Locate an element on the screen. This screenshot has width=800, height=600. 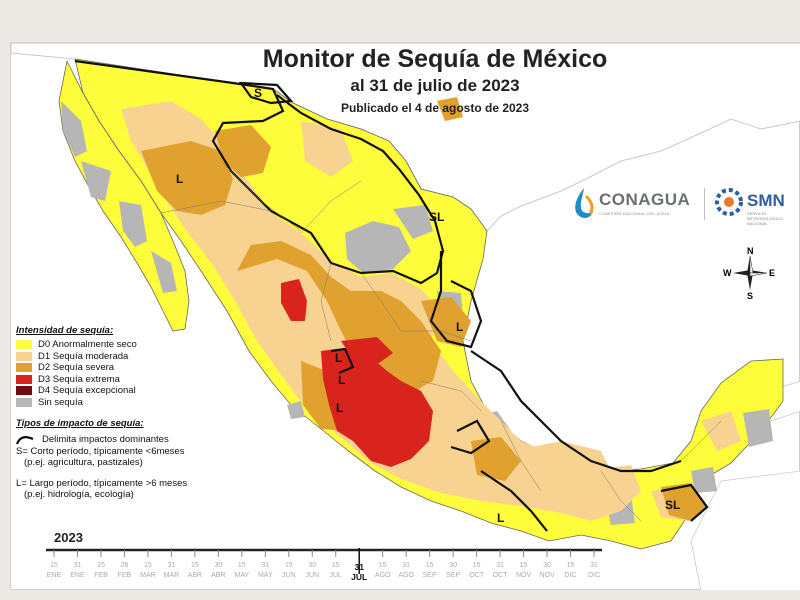
impact-l-example: (p.ej. hidrología, ecología) is located at coordinates (79, 494).